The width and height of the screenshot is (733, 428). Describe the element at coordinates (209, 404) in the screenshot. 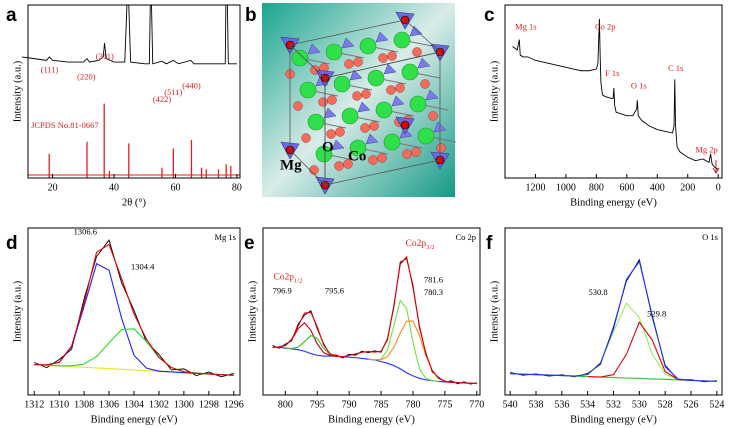

I see `x-tick-label: 1298` at that location.